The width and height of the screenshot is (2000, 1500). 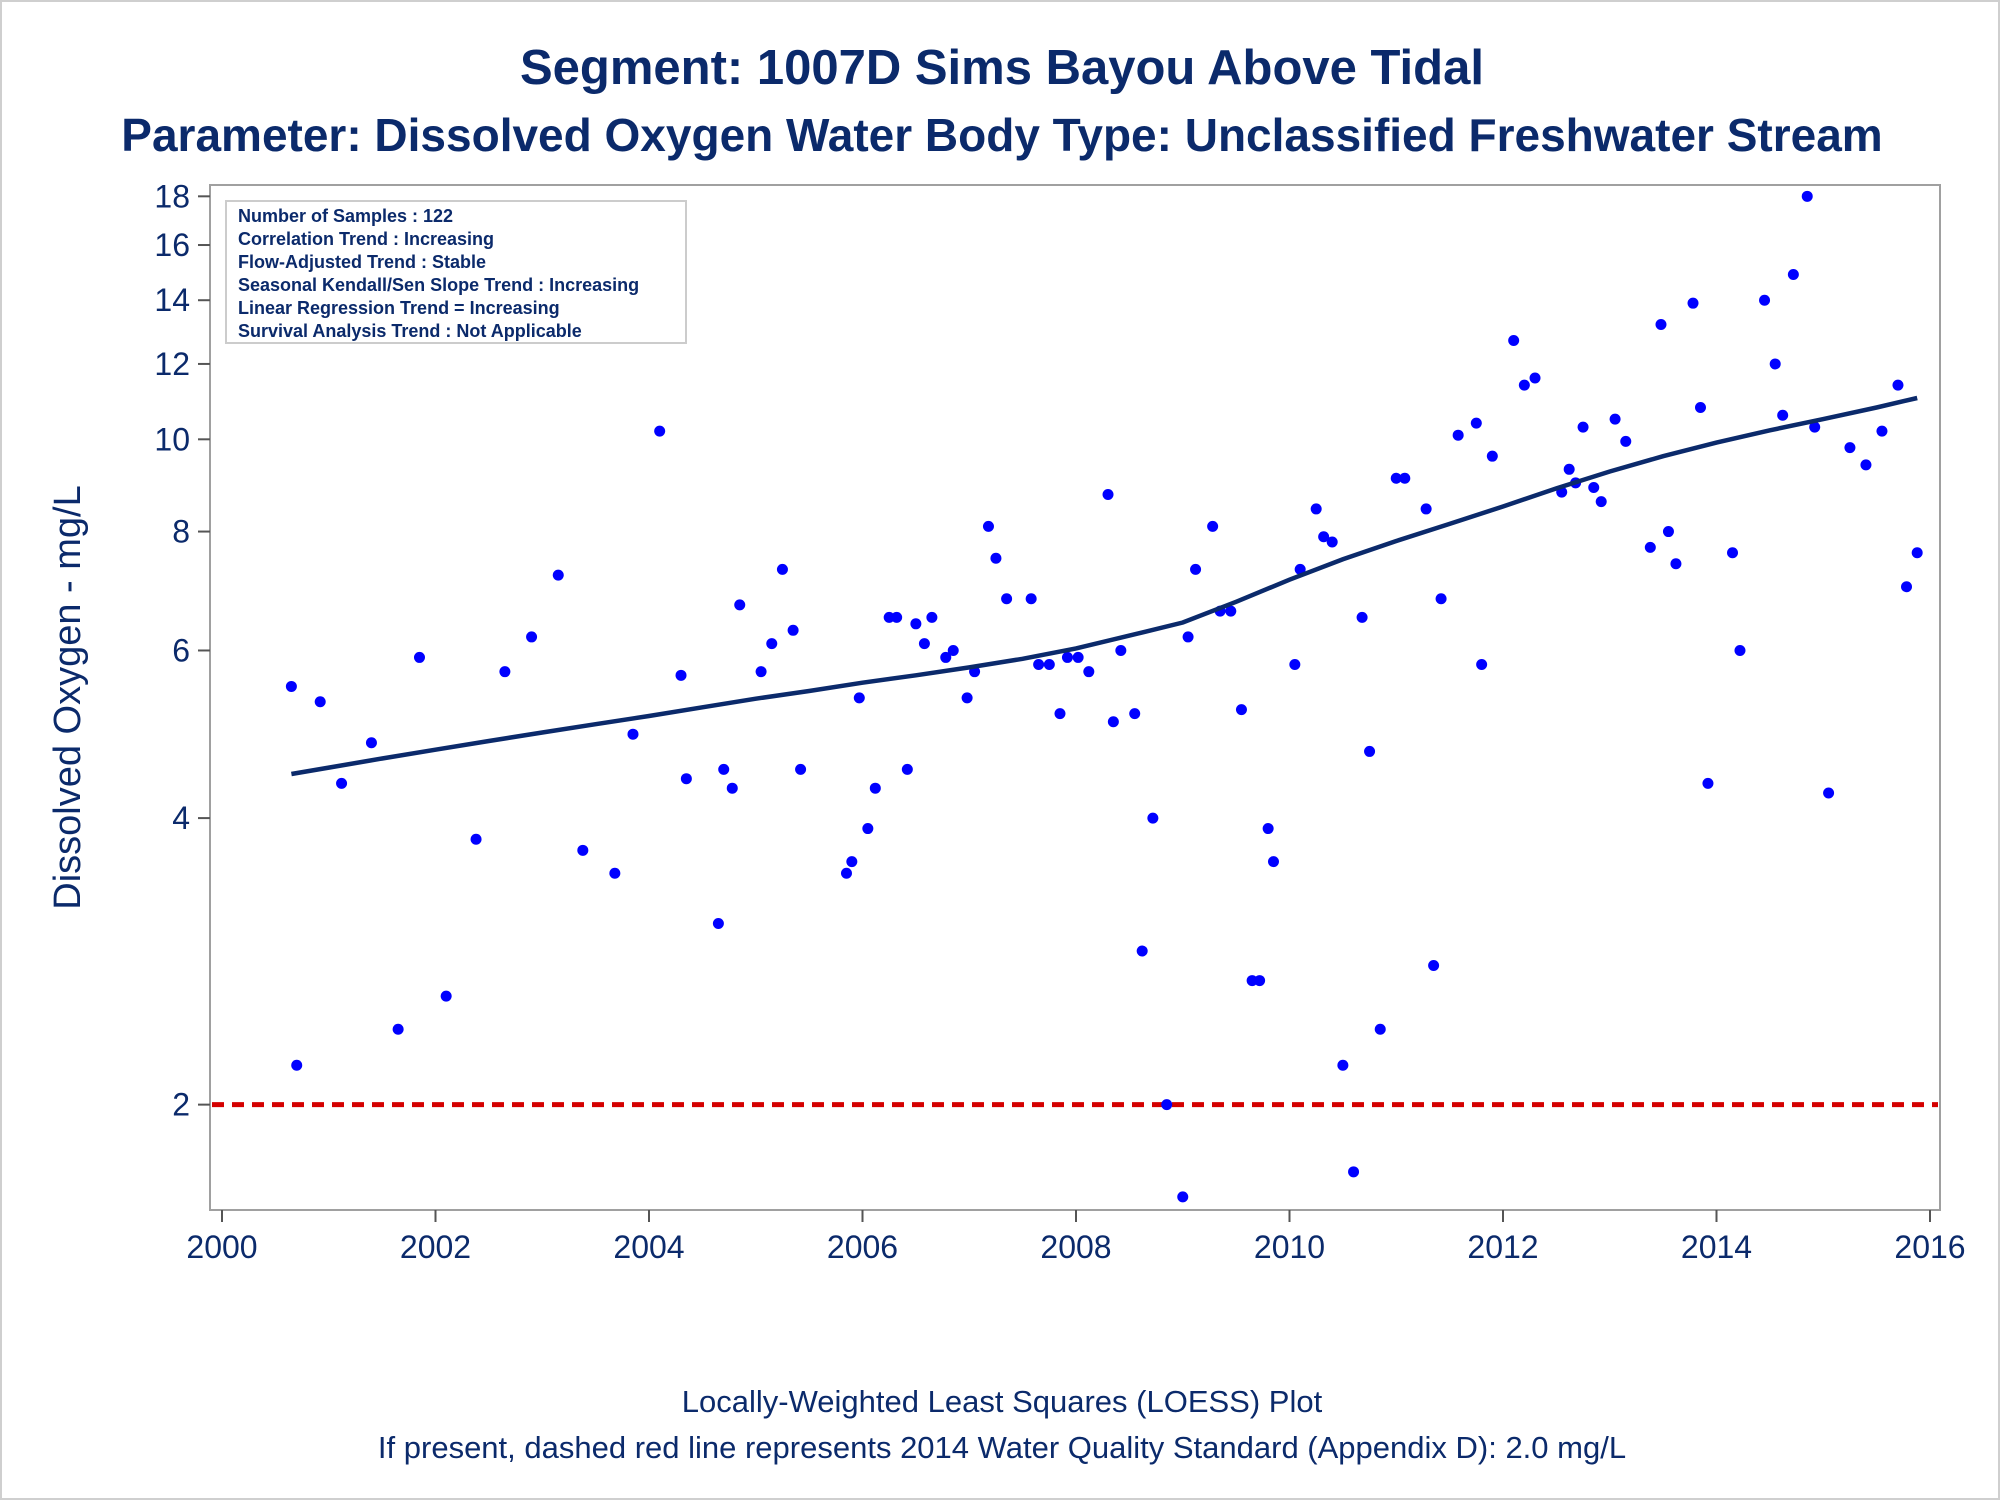 I want to click on x-tick-label: 2006, so click(x=862, y=1247).